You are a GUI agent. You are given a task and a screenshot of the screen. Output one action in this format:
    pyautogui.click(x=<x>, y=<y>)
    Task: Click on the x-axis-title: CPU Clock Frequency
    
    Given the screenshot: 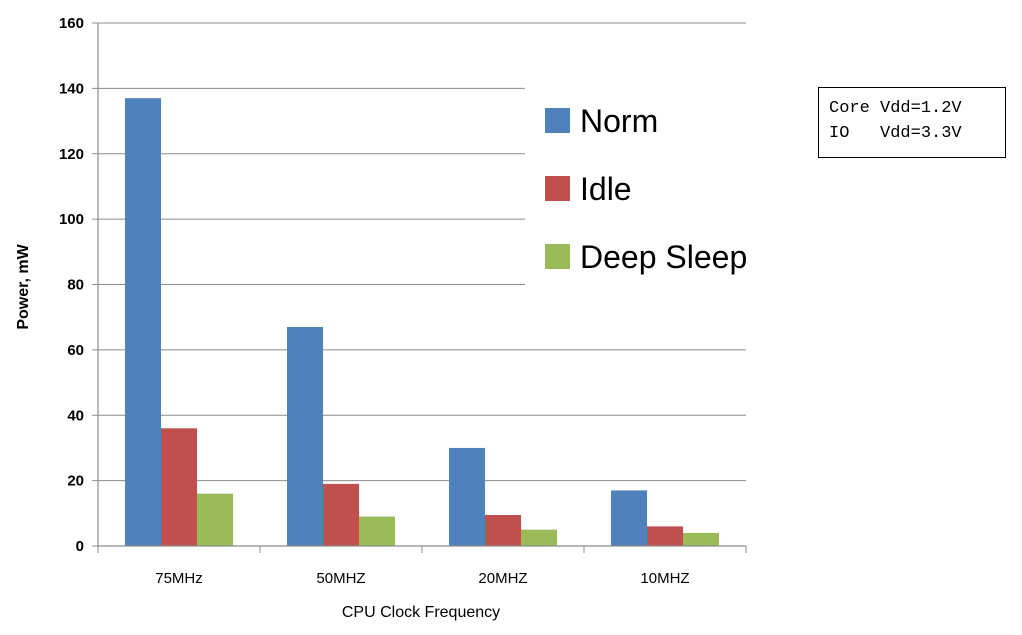 What is the action you would take?
    pyautogui.click(x=421, y=612)
    